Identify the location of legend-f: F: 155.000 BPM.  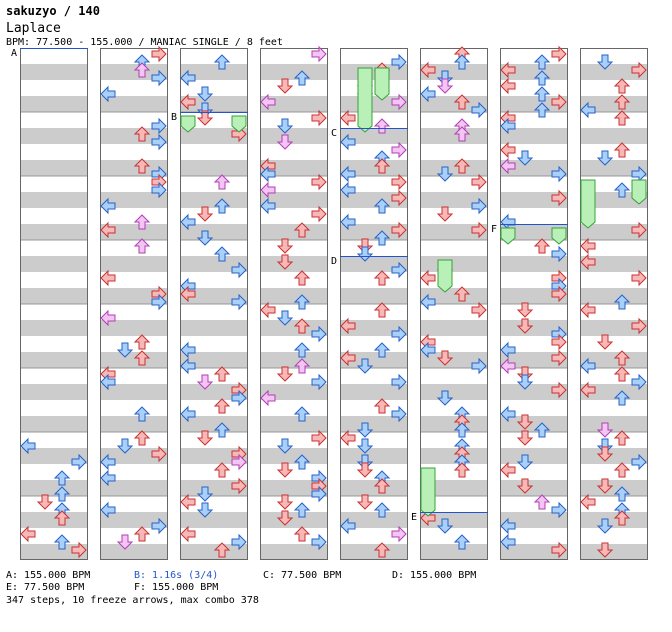
(176, 587).